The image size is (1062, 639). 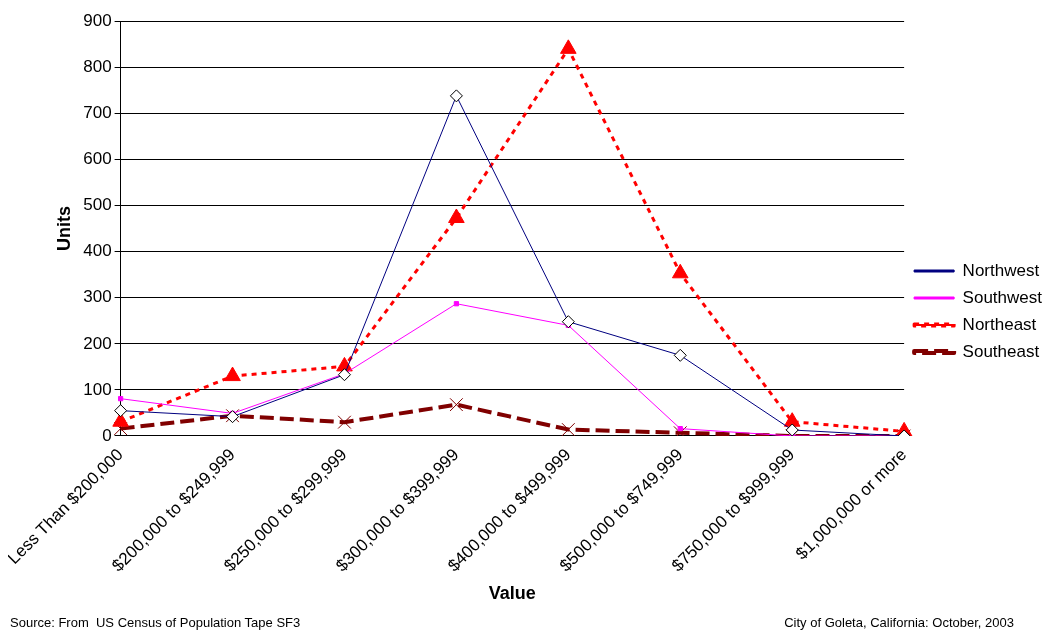 What do you see at coordinates (97, 66) in the screenshot?
I see `y-tick-label: 800` at bounding box center [97, 66].